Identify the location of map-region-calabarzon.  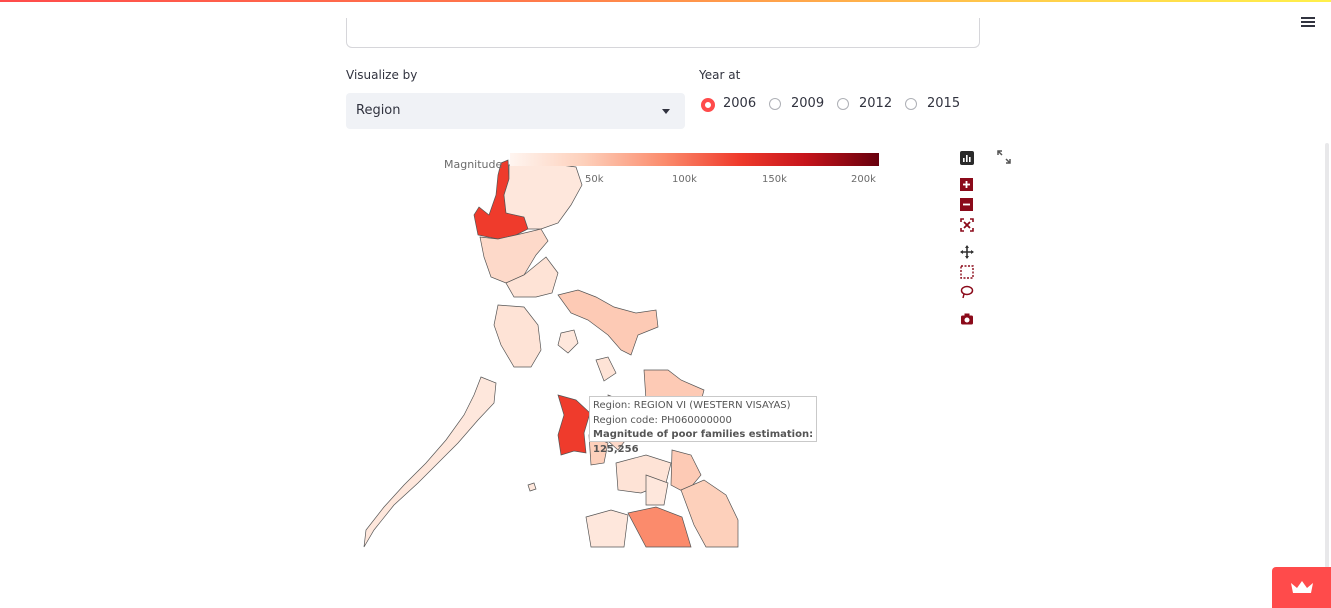
(532, 277).